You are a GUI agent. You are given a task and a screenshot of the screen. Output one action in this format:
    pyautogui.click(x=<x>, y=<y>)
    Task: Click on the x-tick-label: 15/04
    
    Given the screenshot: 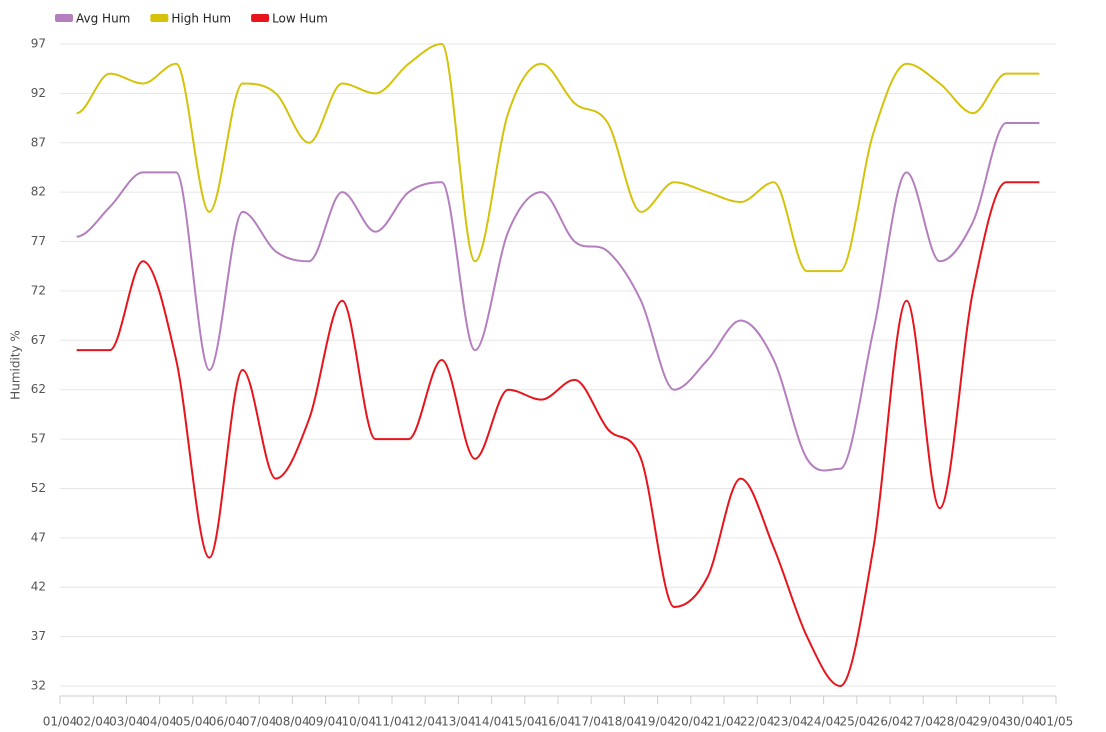 What is the action you would take?
    pyautogui.click(x=525, y=722)
    